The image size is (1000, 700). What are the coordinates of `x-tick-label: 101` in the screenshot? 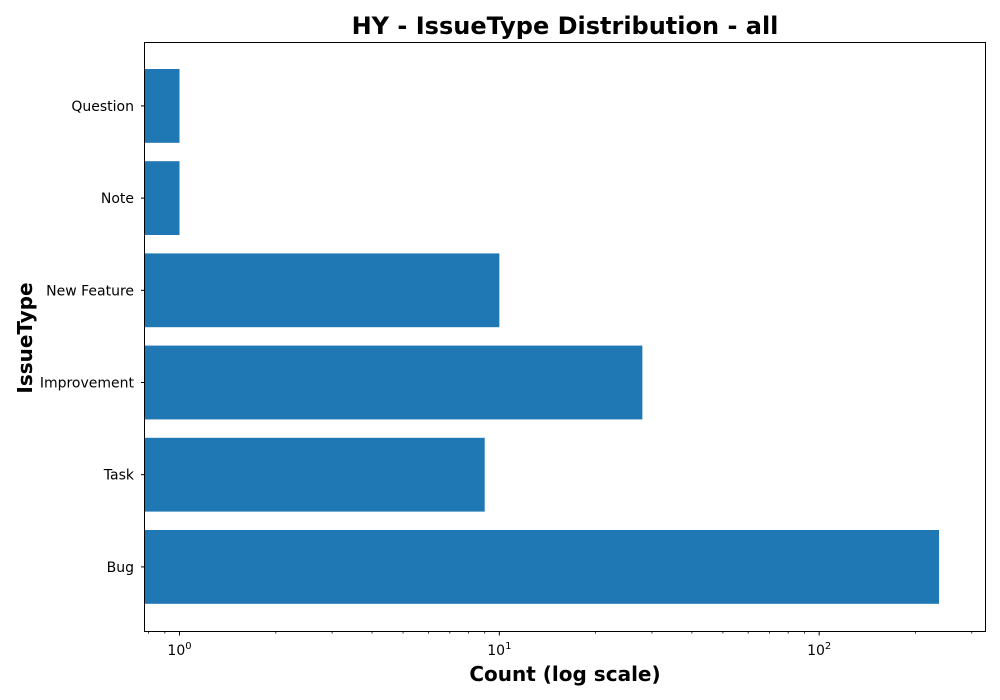 It's located at (499, 650).